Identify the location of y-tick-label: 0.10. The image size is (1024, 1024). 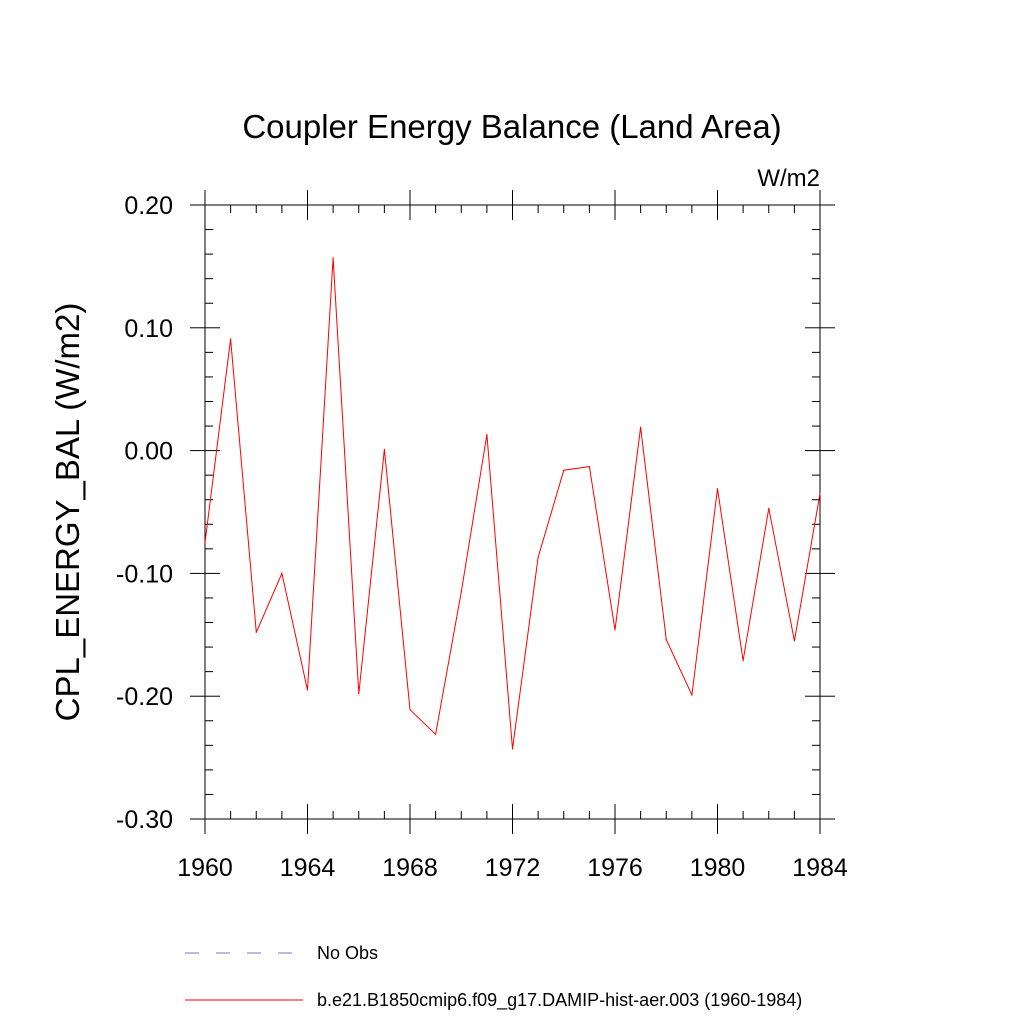
(148, 329).